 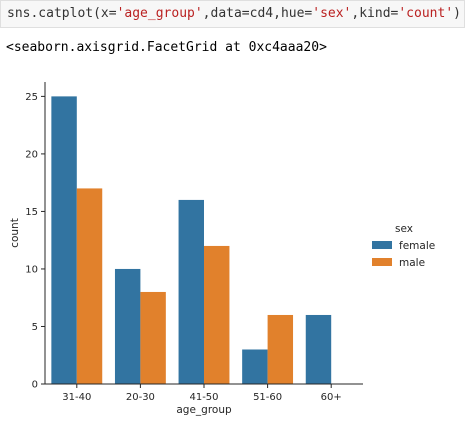 I want to click on y-axis-label: count, so click(x=15, y=233).